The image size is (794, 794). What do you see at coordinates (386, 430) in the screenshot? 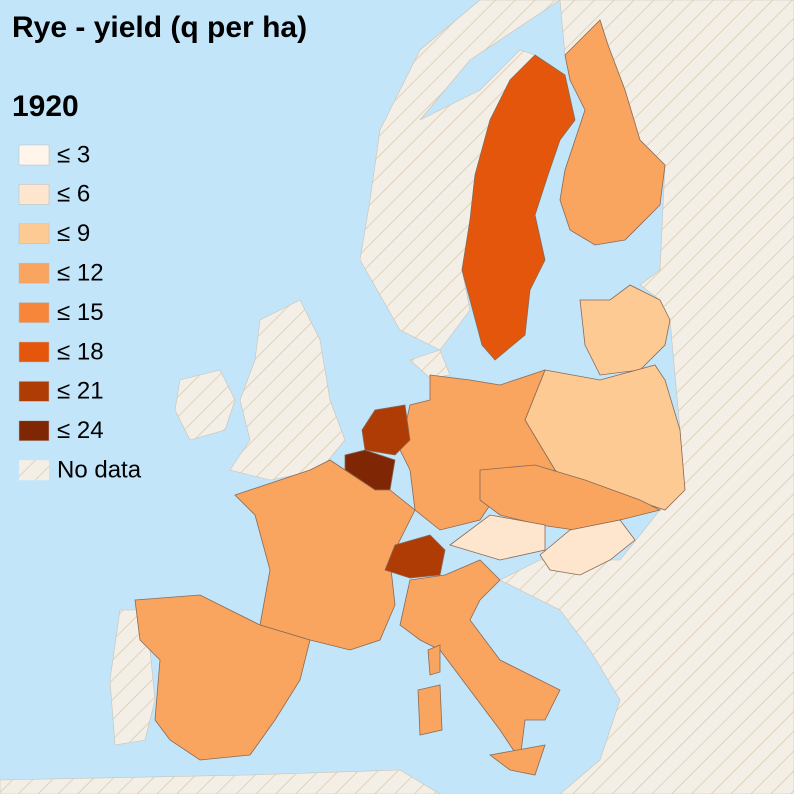
I see `netherlands` at bounding box center [386, 430].